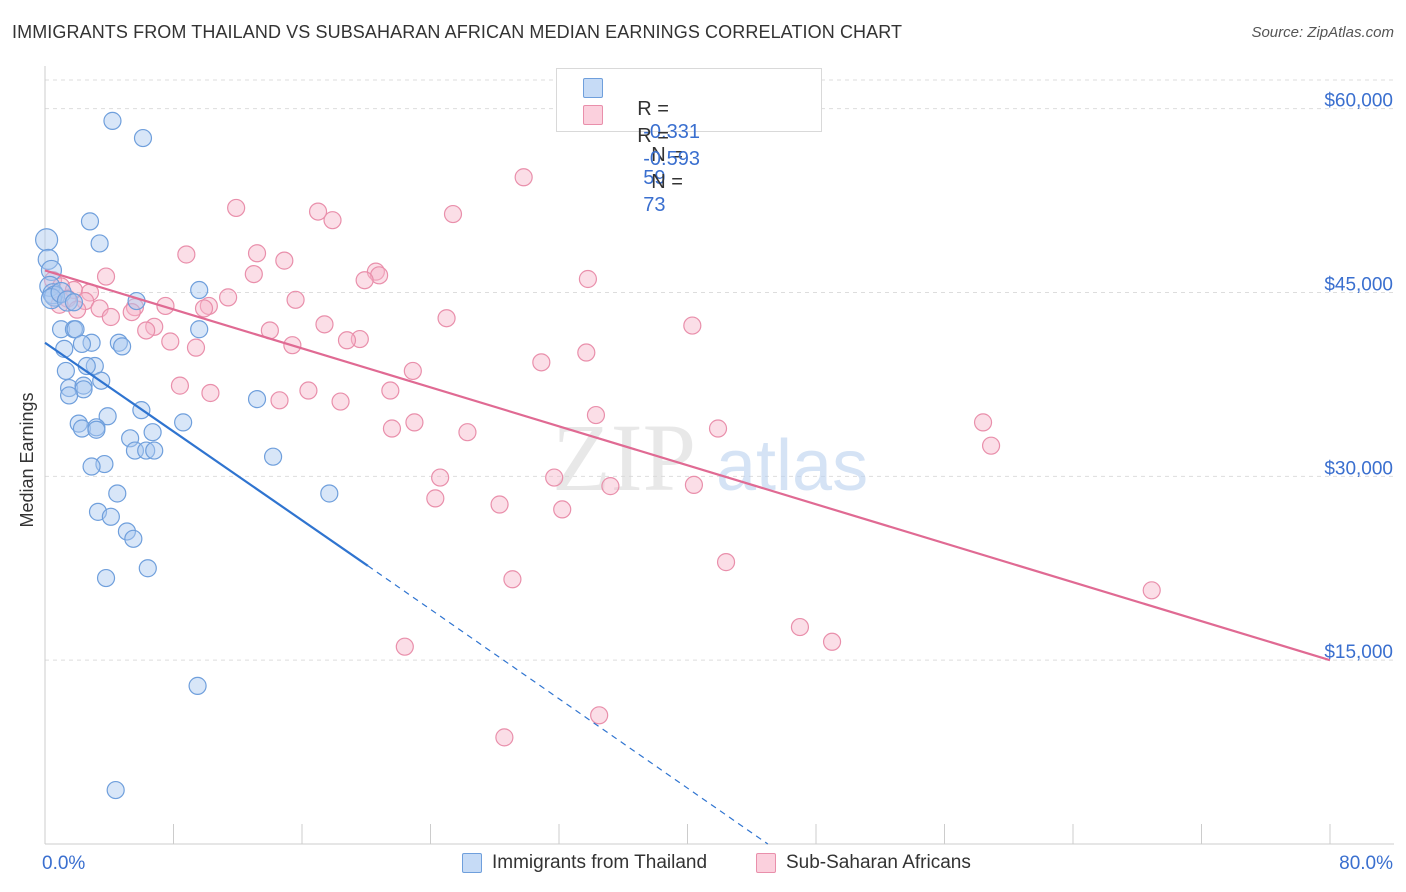 The image size is (1406, 892). I want to click on legend: R = -0.331 N = 59 R = -0.593 N = 73, so click(689, 142).